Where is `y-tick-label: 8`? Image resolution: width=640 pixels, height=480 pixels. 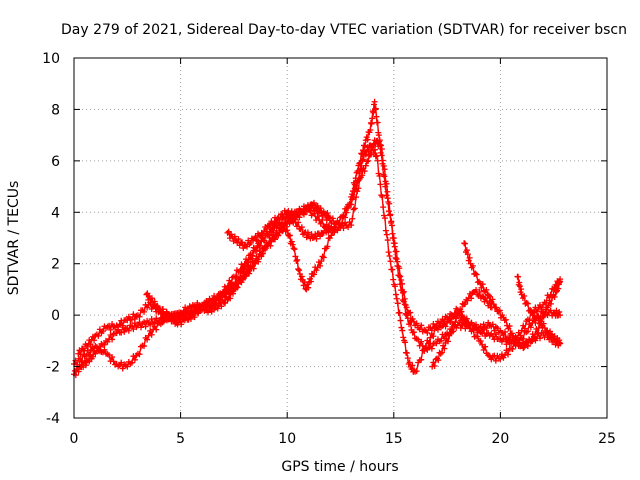
y-tick-label: 8 is located at coordinates (55, 110).